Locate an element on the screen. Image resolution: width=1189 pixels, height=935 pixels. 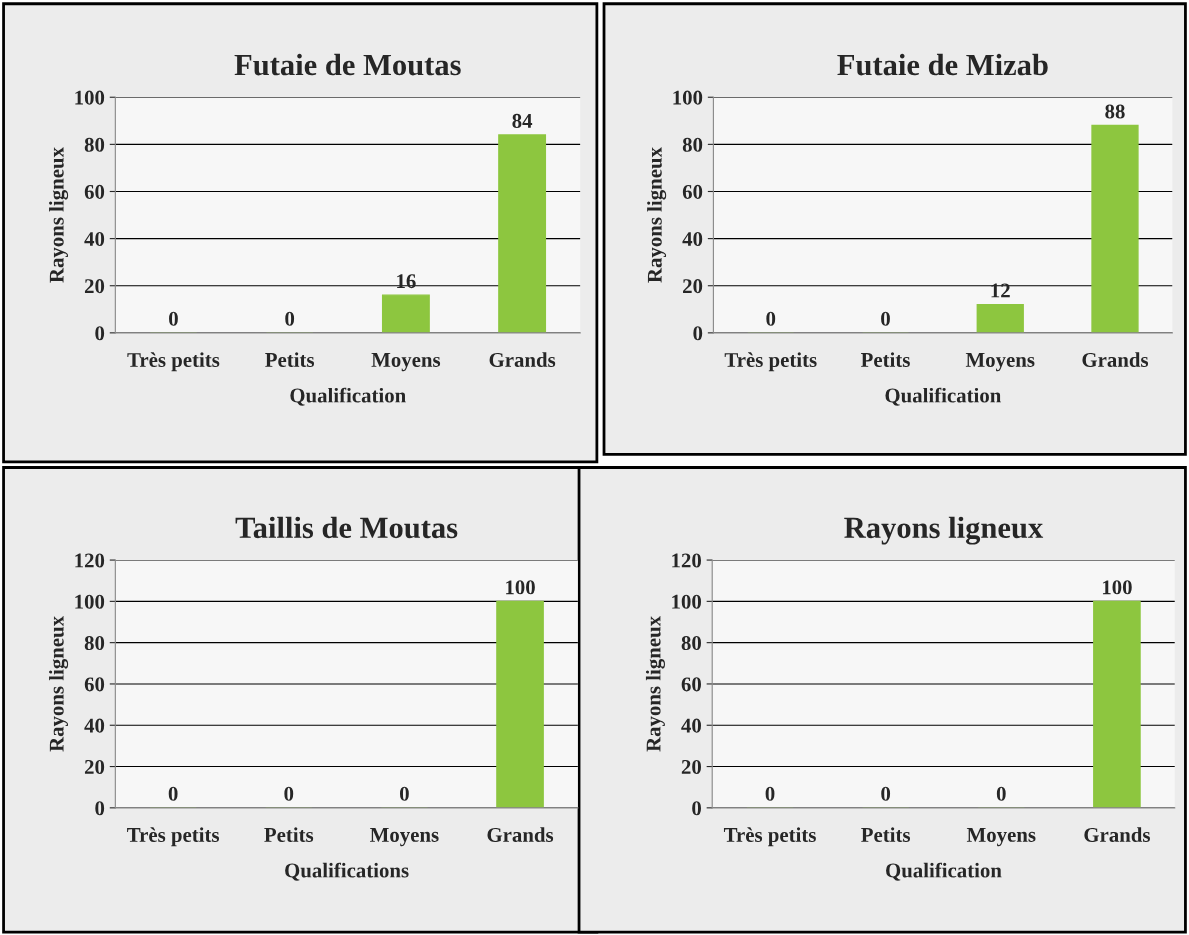
chart-title: Taillis de Moutas is located at coordinates (346, 527).